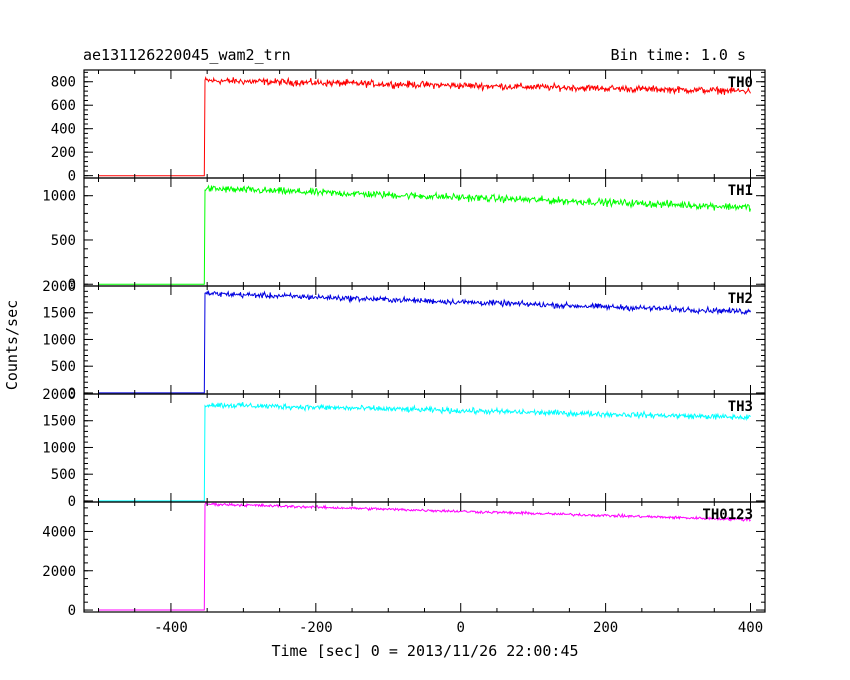  Describe the element at coordinates (678, 55) in the screenshot. I see `bin-time-label: Bin time: 1.0 s` at that location.